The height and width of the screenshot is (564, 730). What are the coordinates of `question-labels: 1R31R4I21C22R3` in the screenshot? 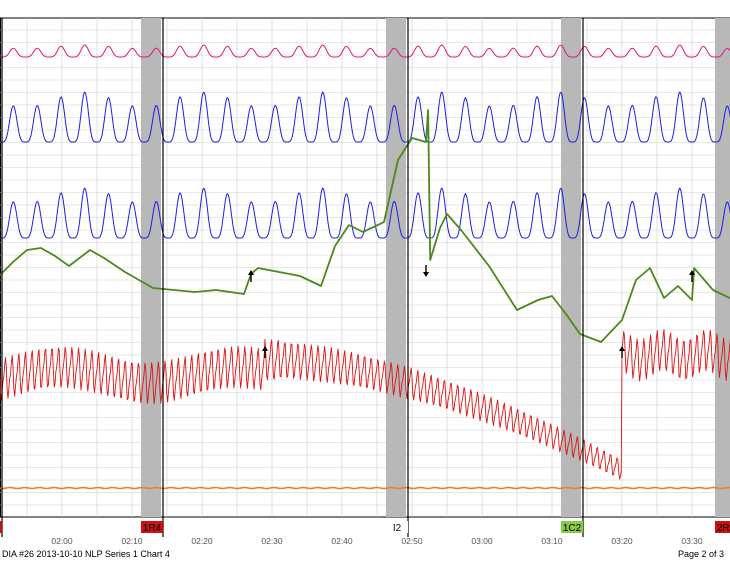 It's located at (365, 527).